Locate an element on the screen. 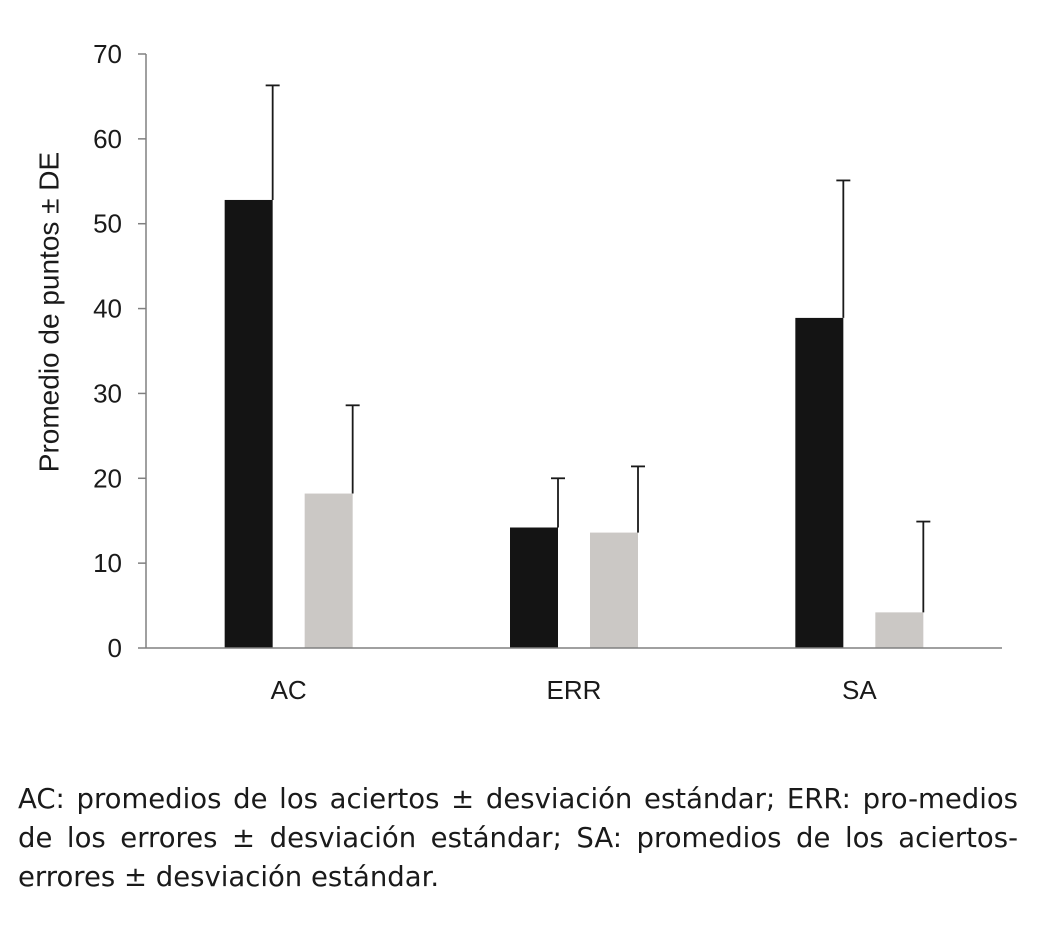  y-tick-label: 10 is located at coordinates (107, 563).